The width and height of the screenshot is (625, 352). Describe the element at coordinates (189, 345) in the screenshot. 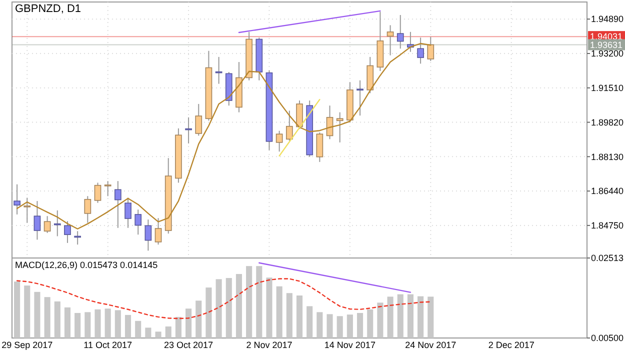

I see `x-tick-label: 23 Oct 2017` at that location.